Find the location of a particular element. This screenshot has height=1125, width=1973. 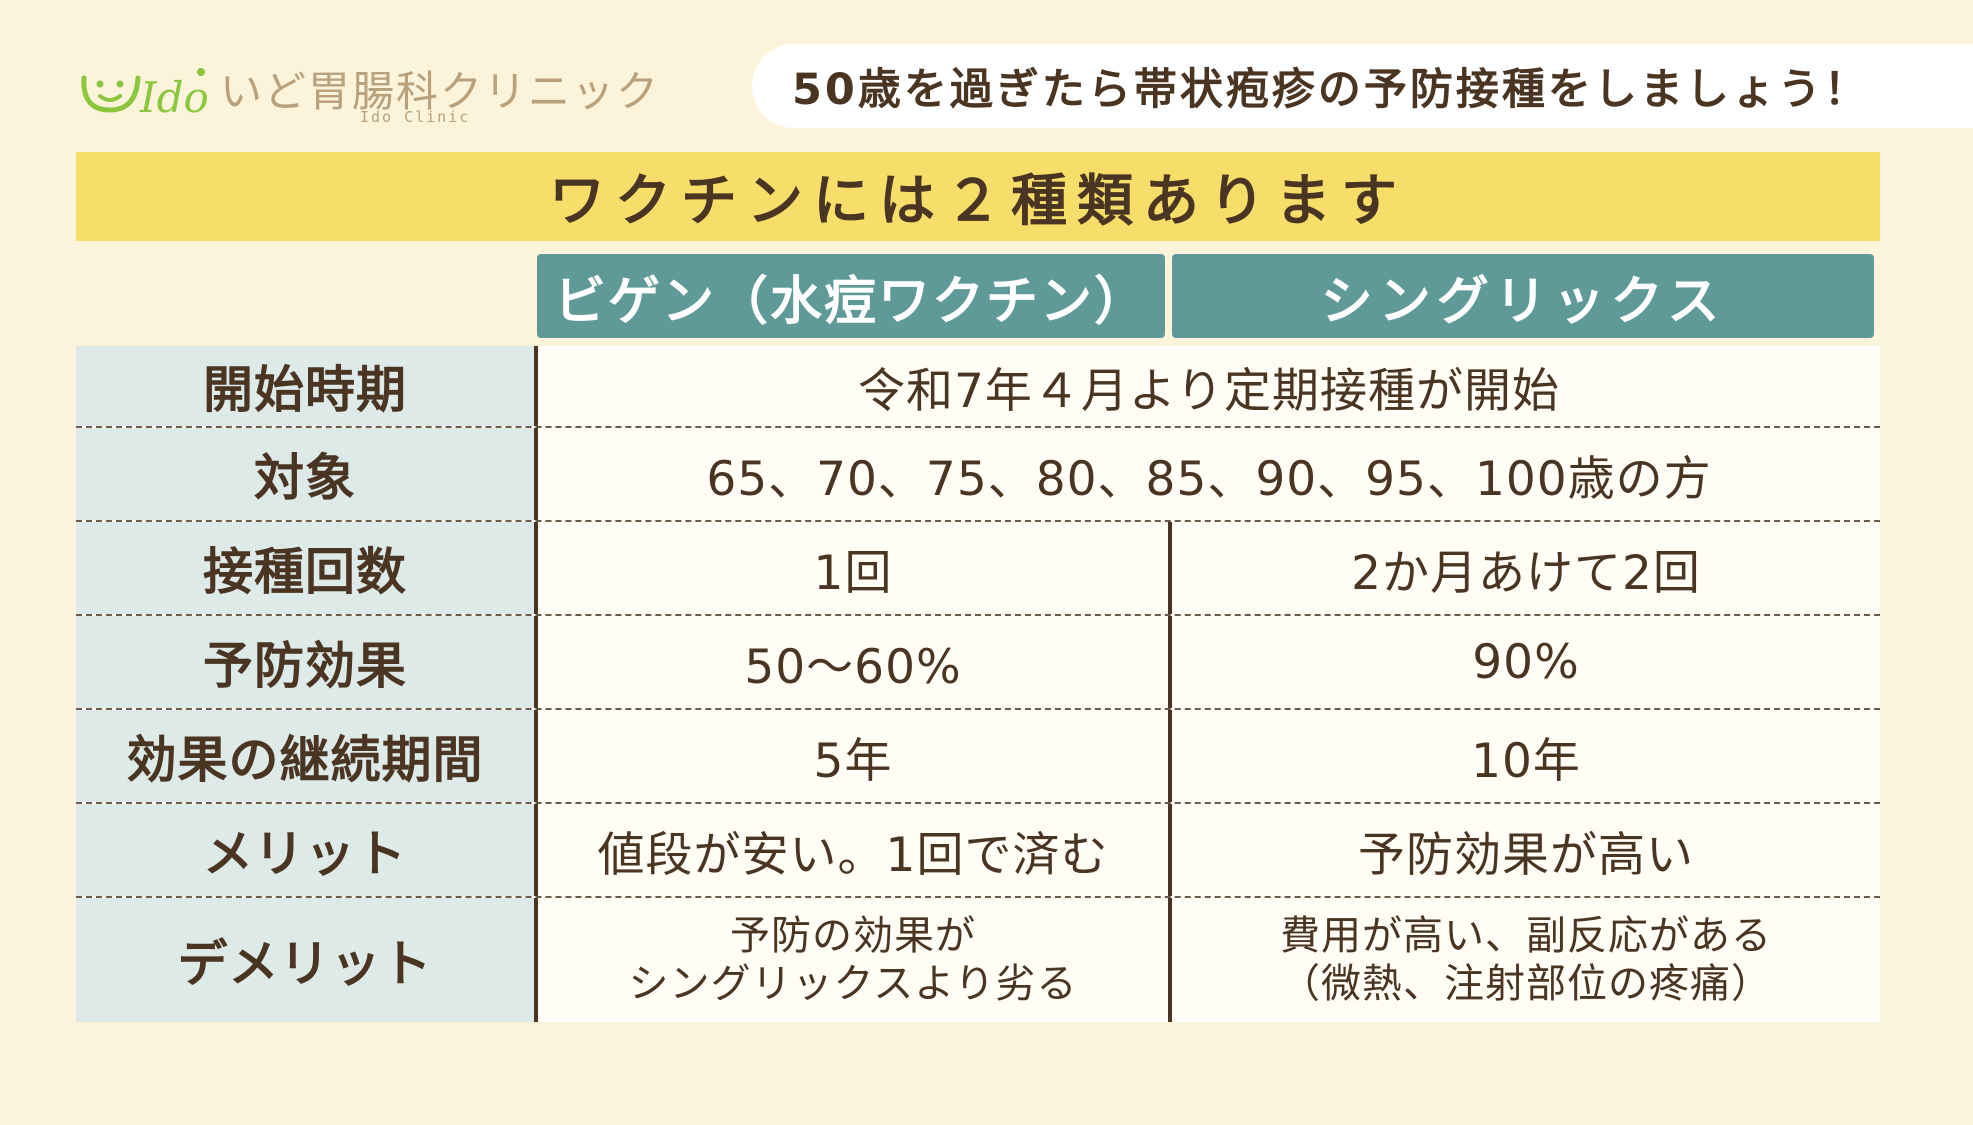

row-label: デメリット is located at coordinates (305, 960).